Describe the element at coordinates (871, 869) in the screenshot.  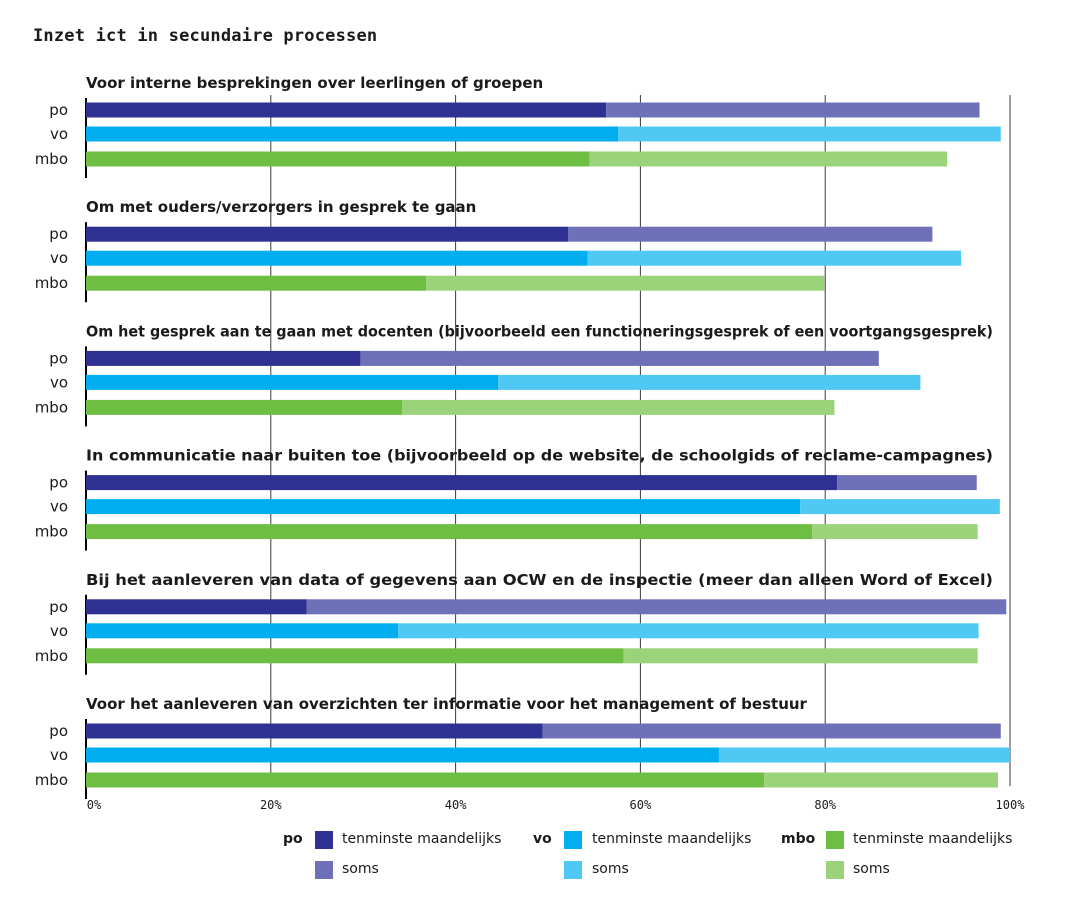
I see `legend-label-mbo-sometimes: soms` at that location.